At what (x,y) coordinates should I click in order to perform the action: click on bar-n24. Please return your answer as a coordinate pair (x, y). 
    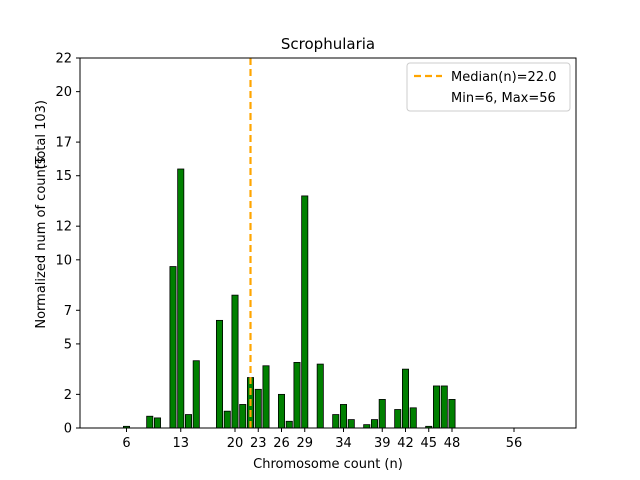
    Looking at the image, I should click on (266, 397).